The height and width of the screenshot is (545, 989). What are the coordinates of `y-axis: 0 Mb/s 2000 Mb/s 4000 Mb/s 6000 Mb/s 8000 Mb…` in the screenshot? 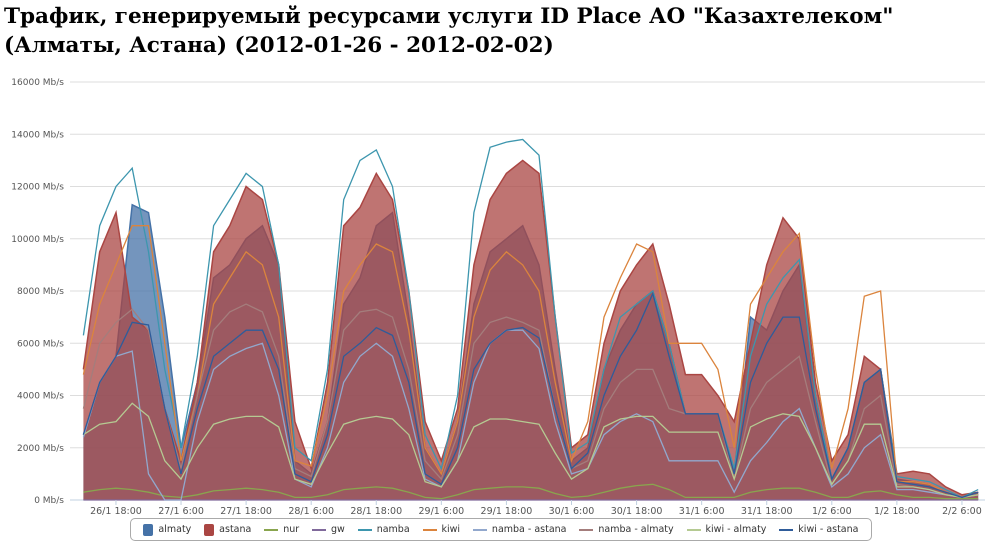 It's located at (37, 292).